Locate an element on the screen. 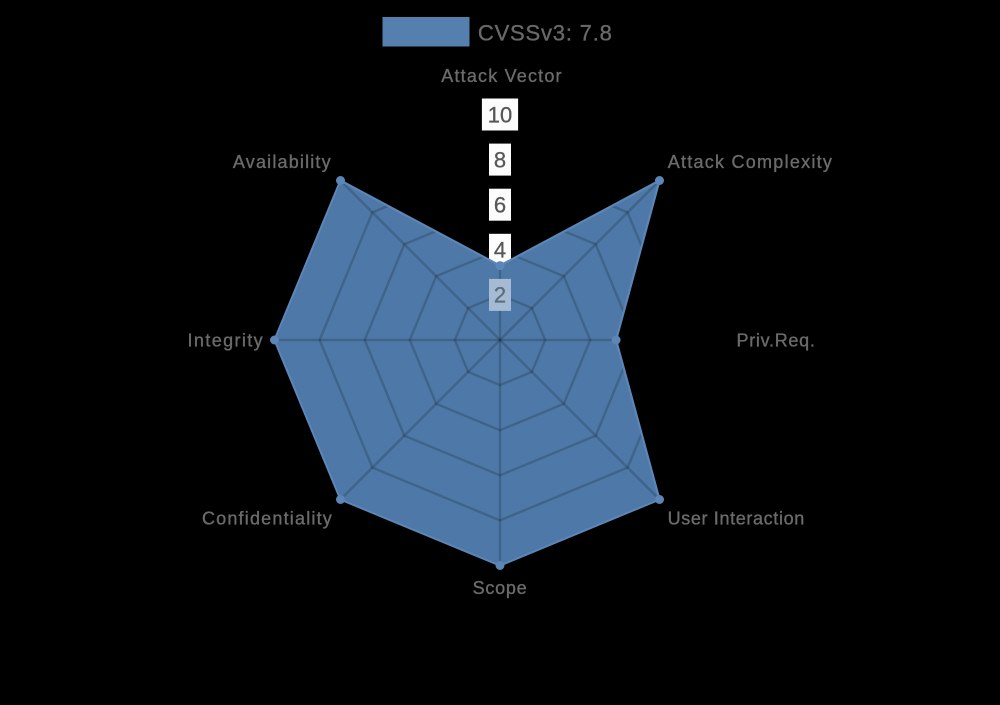 The width and height of the screenshot is (1000, 705). svg-text: 10 is located at coordinates (500, 114).